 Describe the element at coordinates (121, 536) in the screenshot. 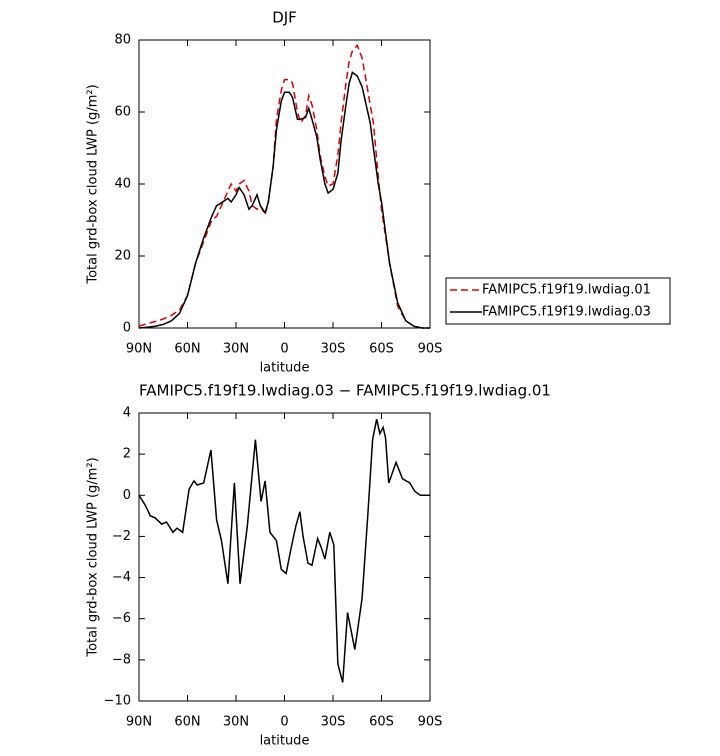

I see `y-tick-label: −2` at that location.